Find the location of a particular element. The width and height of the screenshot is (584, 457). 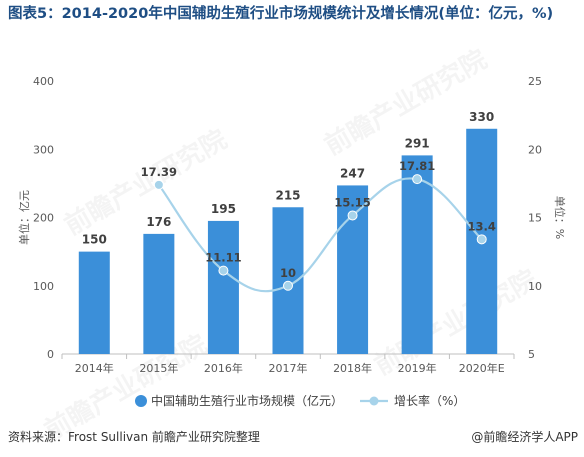

bar-value-label: 150 is located at coordinates (94, 240).